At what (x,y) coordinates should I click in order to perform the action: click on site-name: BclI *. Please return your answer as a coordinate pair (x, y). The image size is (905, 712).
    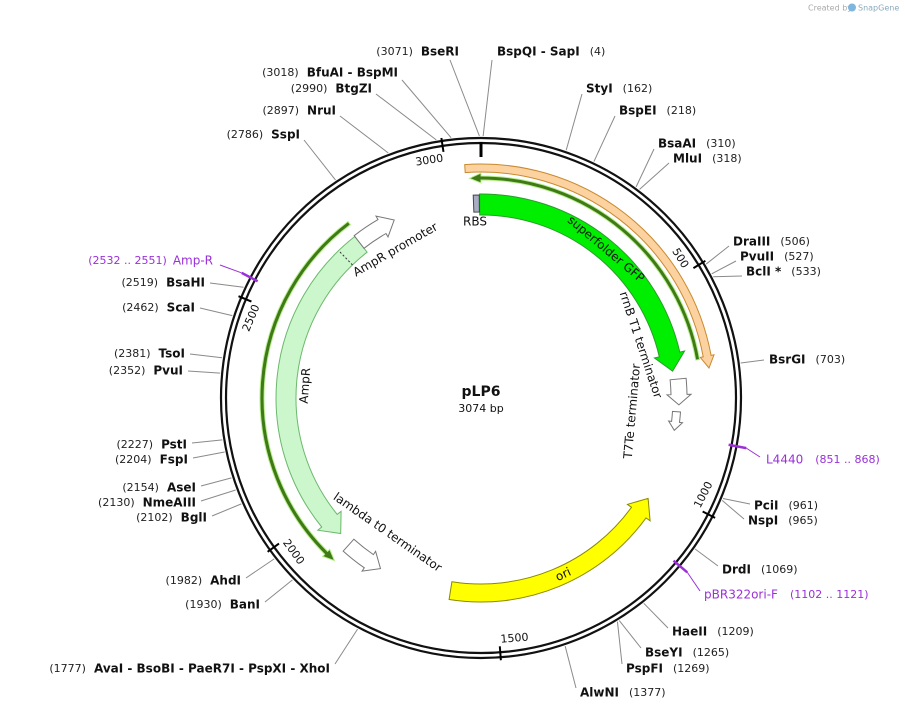
    Looking at the image, I should click on (764, 272).